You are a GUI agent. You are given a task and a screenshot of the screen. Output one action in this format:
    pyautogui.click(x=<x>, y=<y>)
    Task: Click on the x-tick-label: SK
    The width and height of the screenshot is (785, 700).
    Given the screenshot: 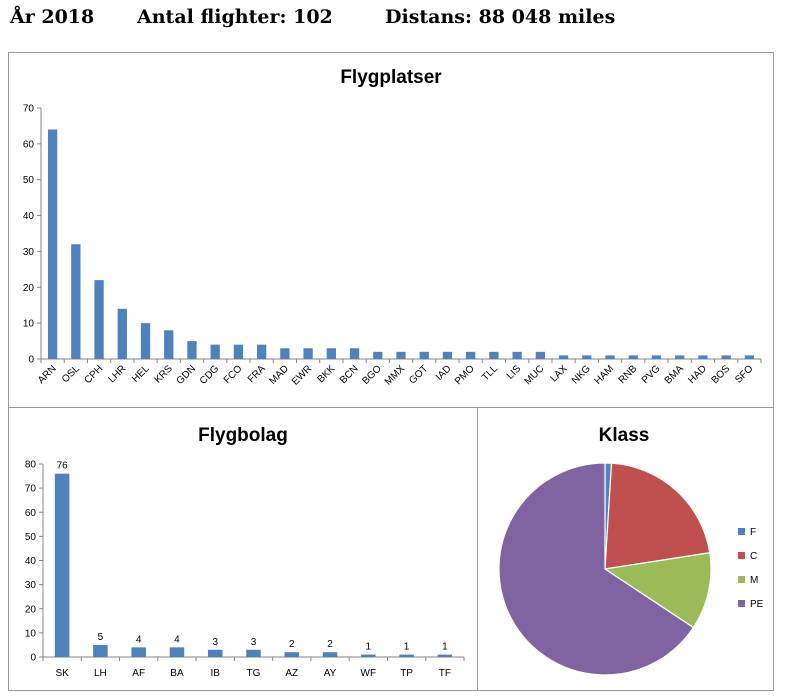 What is the action you would take?
    pyautogui.click(x=62, y=673)
    